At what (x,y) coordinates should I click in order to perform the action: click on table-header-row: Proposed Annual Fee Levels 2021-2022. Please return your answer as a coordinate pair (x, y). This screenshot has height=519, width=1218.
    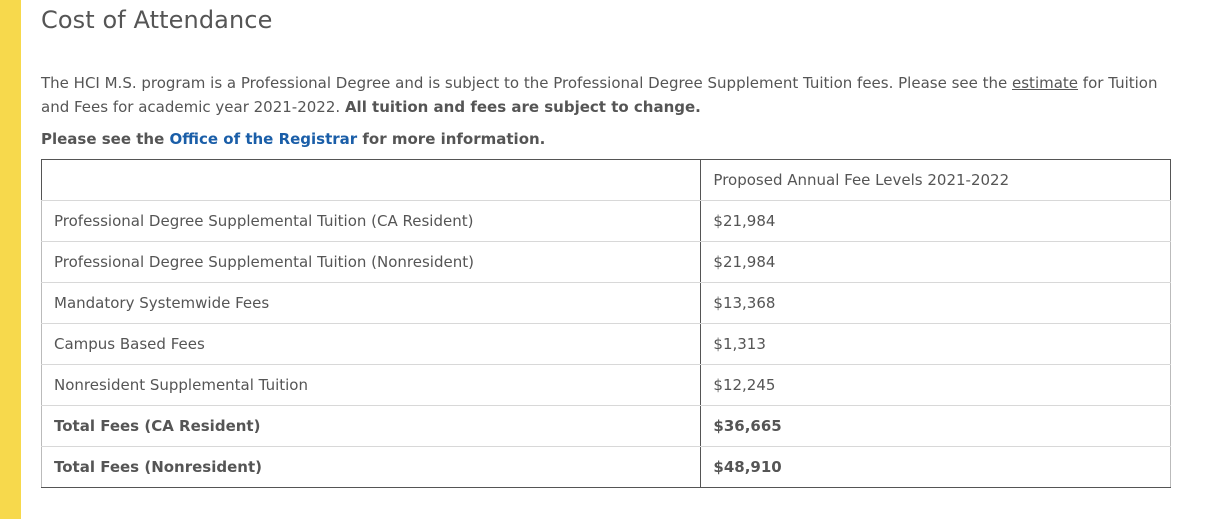
    Looking at the image, I should click on (605, 180).